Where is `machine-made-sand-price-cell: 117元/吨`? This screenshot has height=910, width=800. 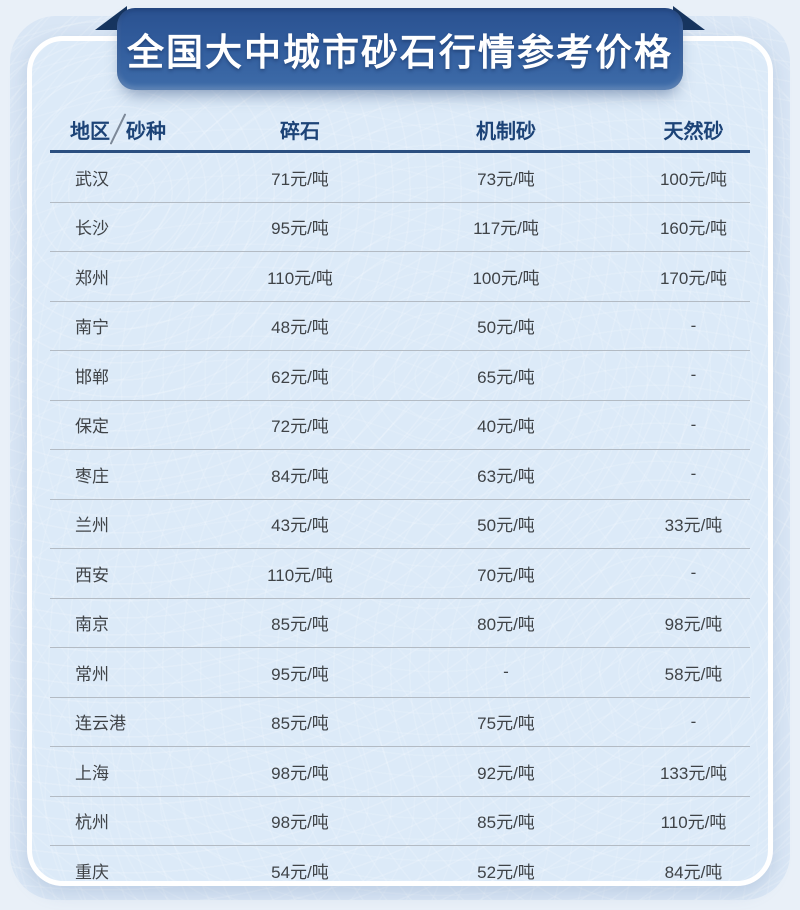
machine-made-sand-price-cell: 117元/吨 is located at coordinates (506, 229).